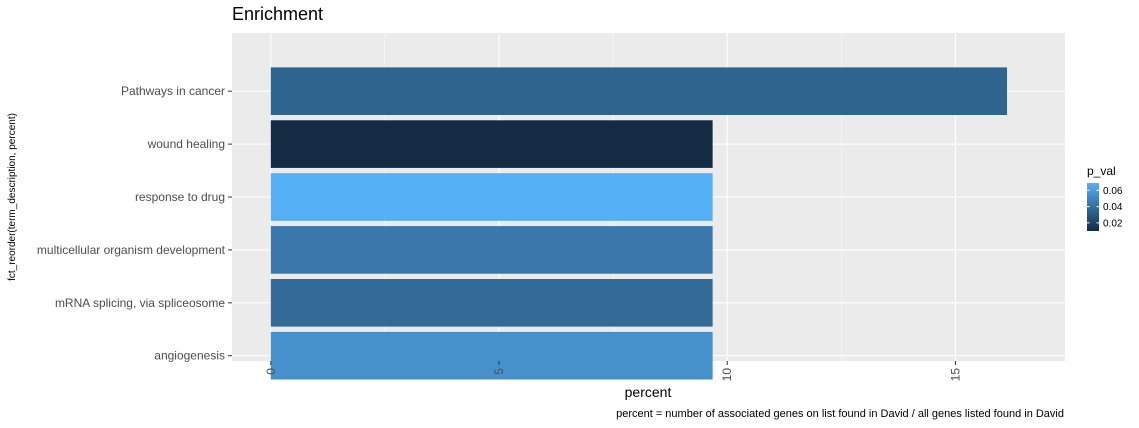 This screenshot has height=428, width=1139. What do you see at coordinates (12, 197) in the screenshot?
I see `y-axis-title: fct_reorder(term_description, percent)` at bounding box center [12, 197].